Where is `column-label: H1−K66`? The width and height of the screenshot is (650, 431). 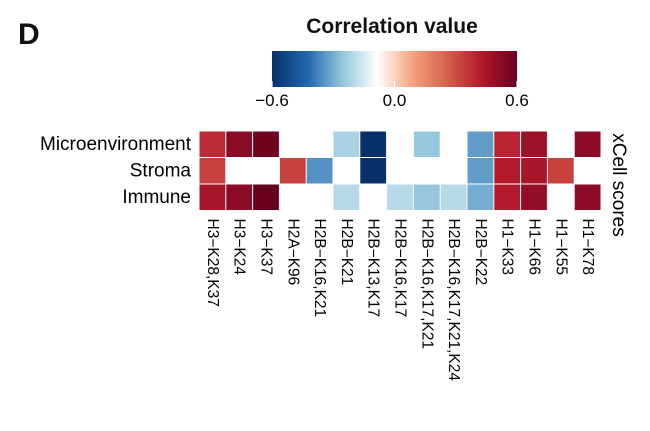
column-label: H1−K66 is located at coordinates (534, 247).